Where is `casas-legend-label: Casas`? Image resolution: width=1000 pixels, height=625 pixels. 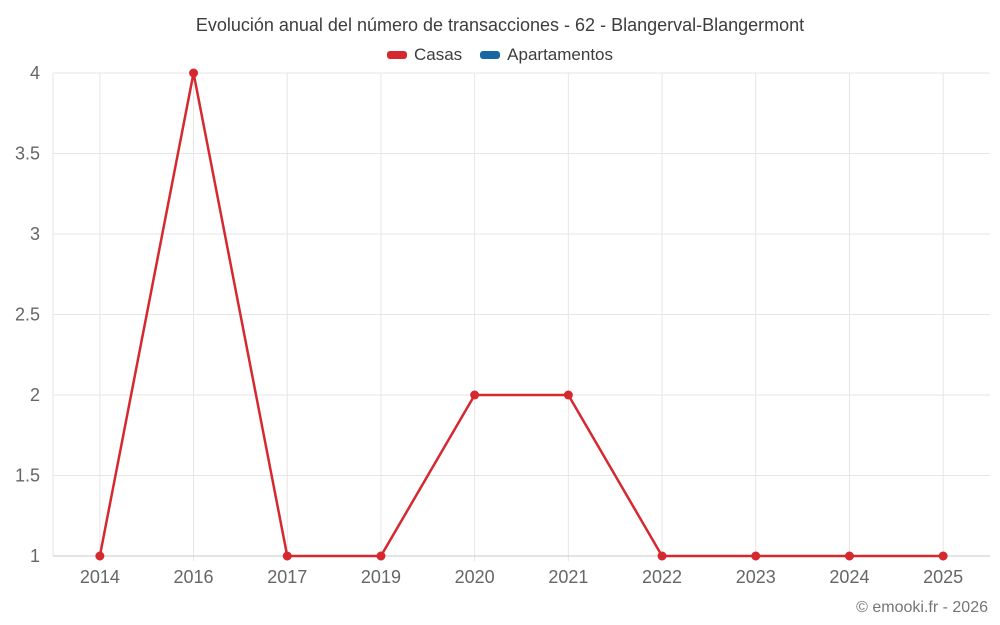
casas-legend-label: Casas is located at coordinates (438, 54).